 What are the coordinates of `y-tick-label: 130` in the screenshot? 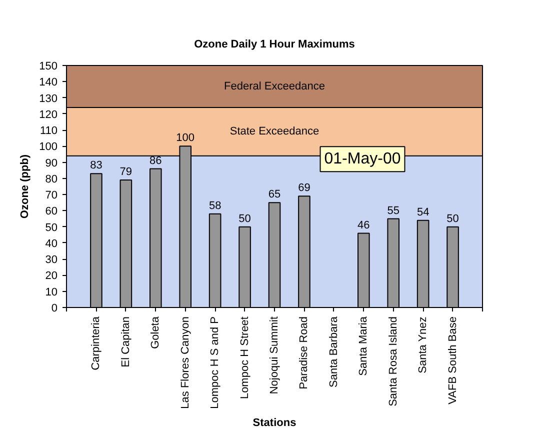 It's located at (48, 98).